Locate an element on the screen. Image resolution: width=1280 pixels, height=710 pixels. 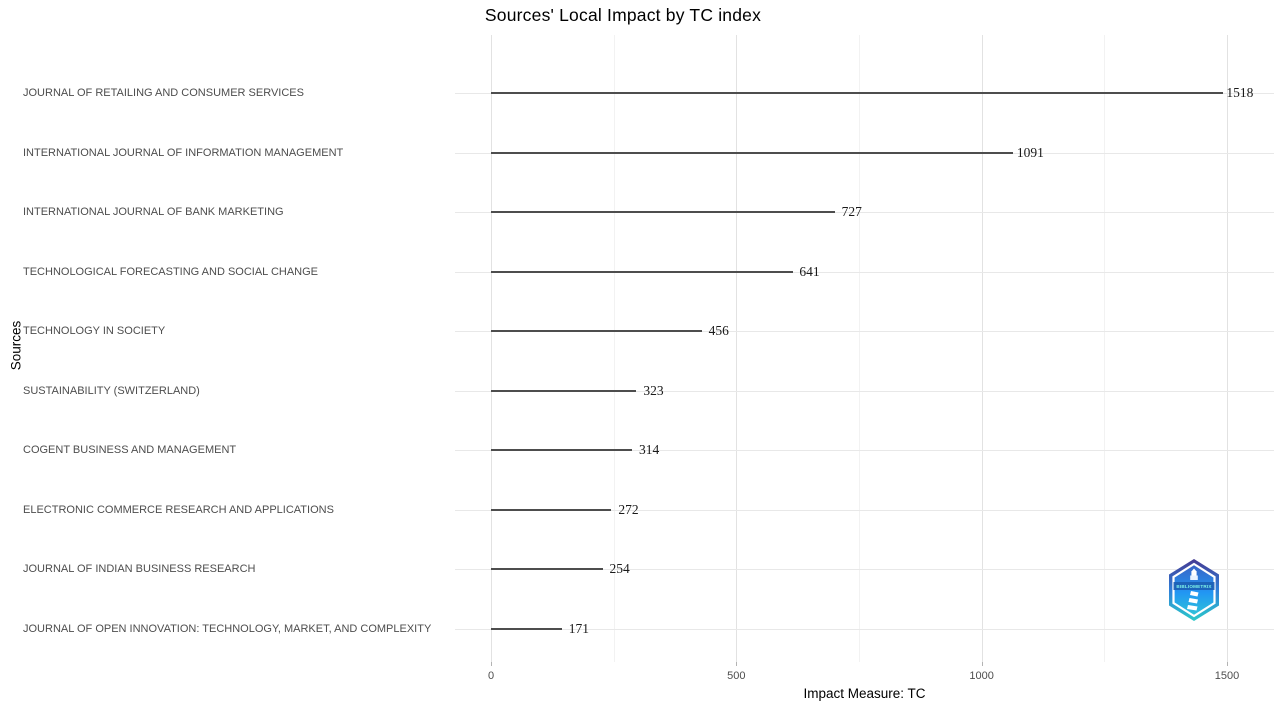
lighthouse-icon is located at coordinates (1193, 589).